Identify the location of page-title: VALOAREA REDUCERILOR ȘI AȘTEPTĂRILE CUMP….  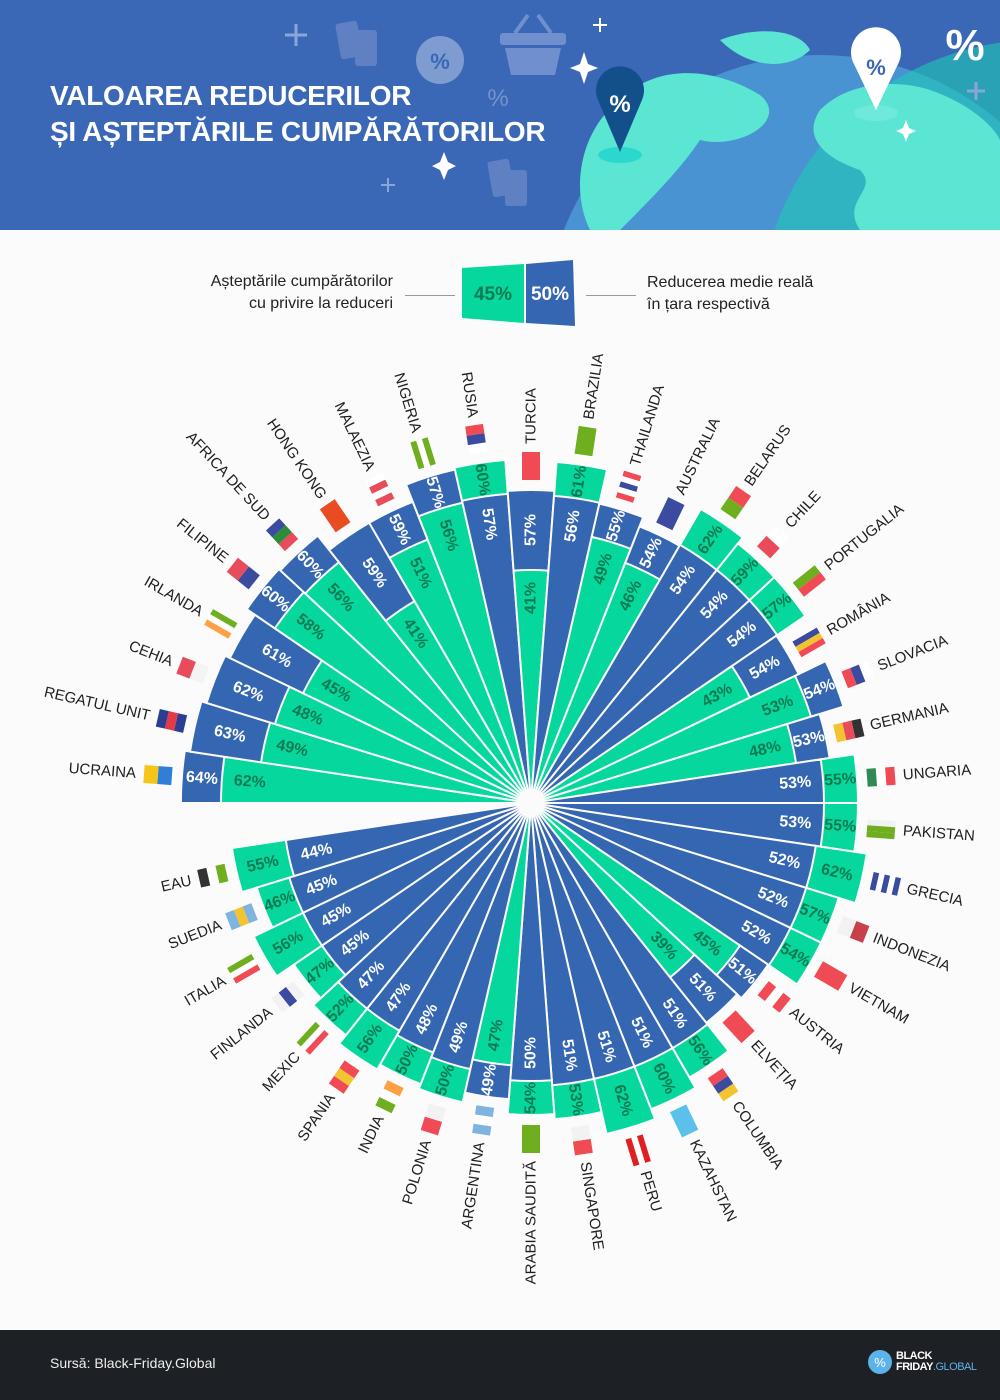
(298, 114).